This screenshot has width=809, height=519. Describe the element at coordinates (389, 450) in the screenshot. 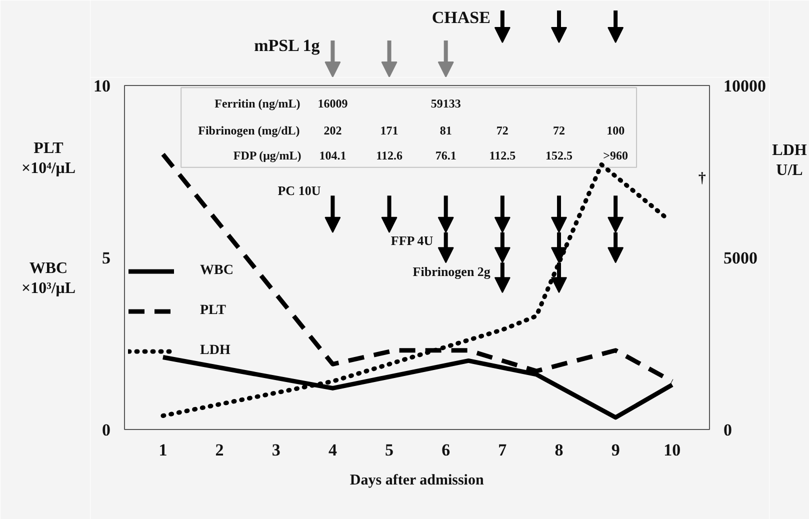

I see `x-tick-label: 5` at that location.